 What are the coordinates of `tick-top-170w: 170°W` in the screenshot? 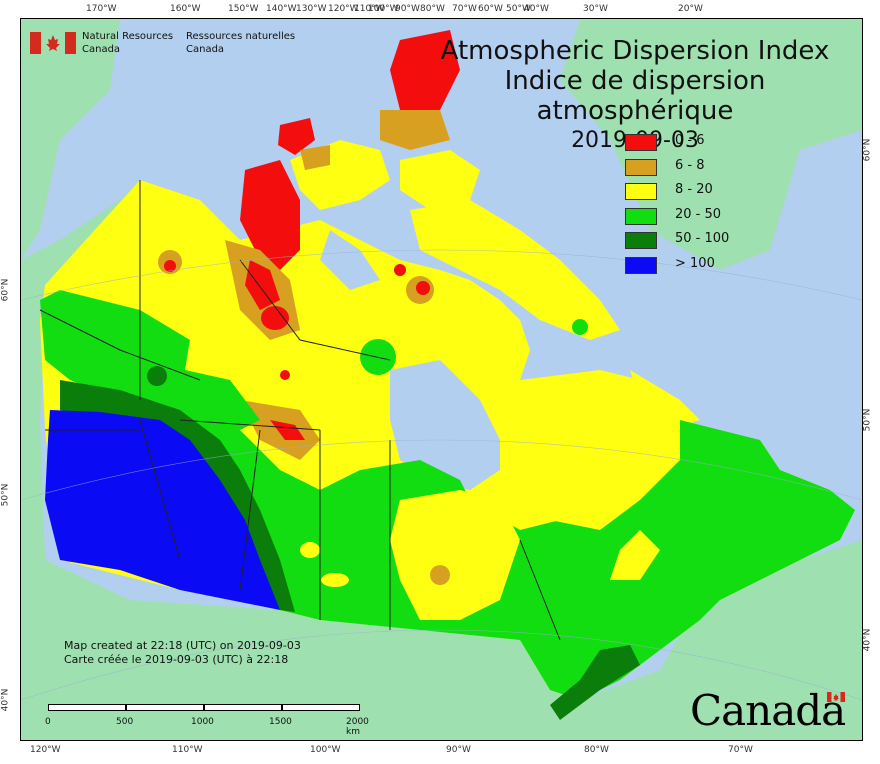 It's located at (101, 9).